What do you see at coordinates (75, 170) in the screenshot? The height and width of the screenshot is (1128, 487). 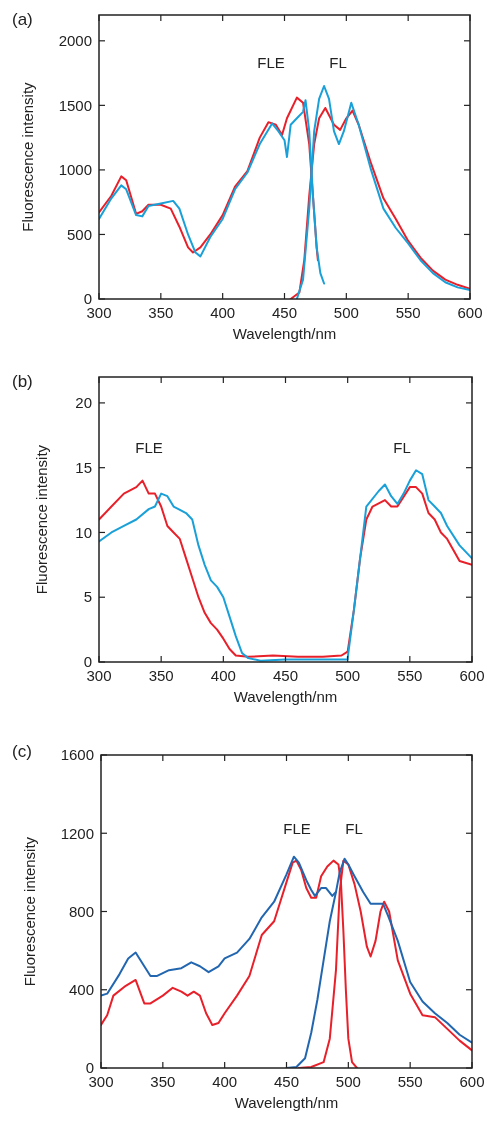 I see `y-tick-label: 1000` at bounding box center [75, 170].